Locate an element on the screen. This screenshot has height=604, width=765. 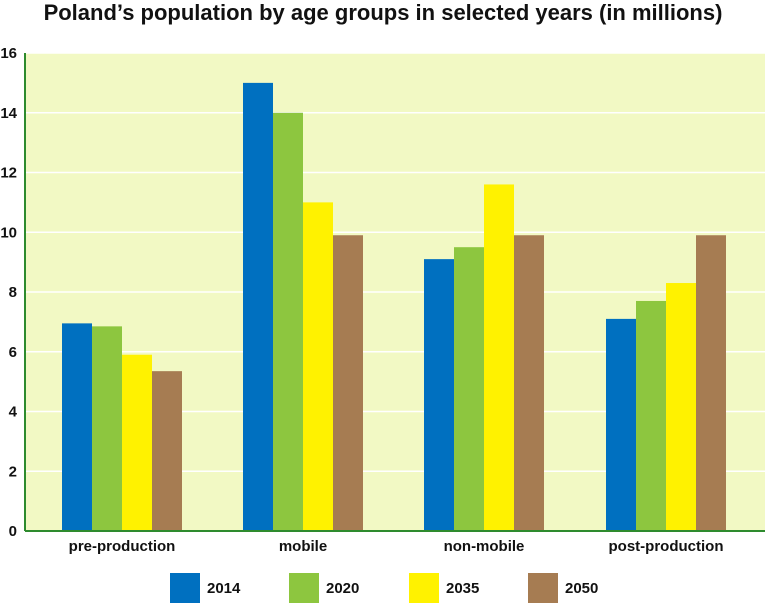
bar-2014-post-production is located at coordinates (621, 424).